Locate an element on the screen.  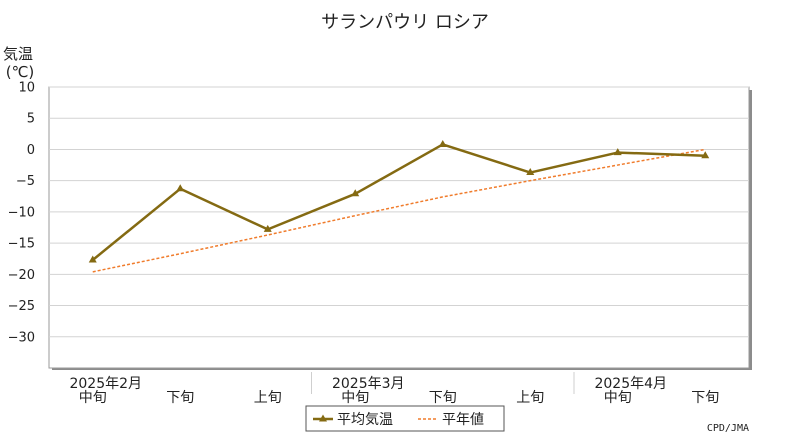
y-axis-unit: (℃) is located at coordinates (20, 72).